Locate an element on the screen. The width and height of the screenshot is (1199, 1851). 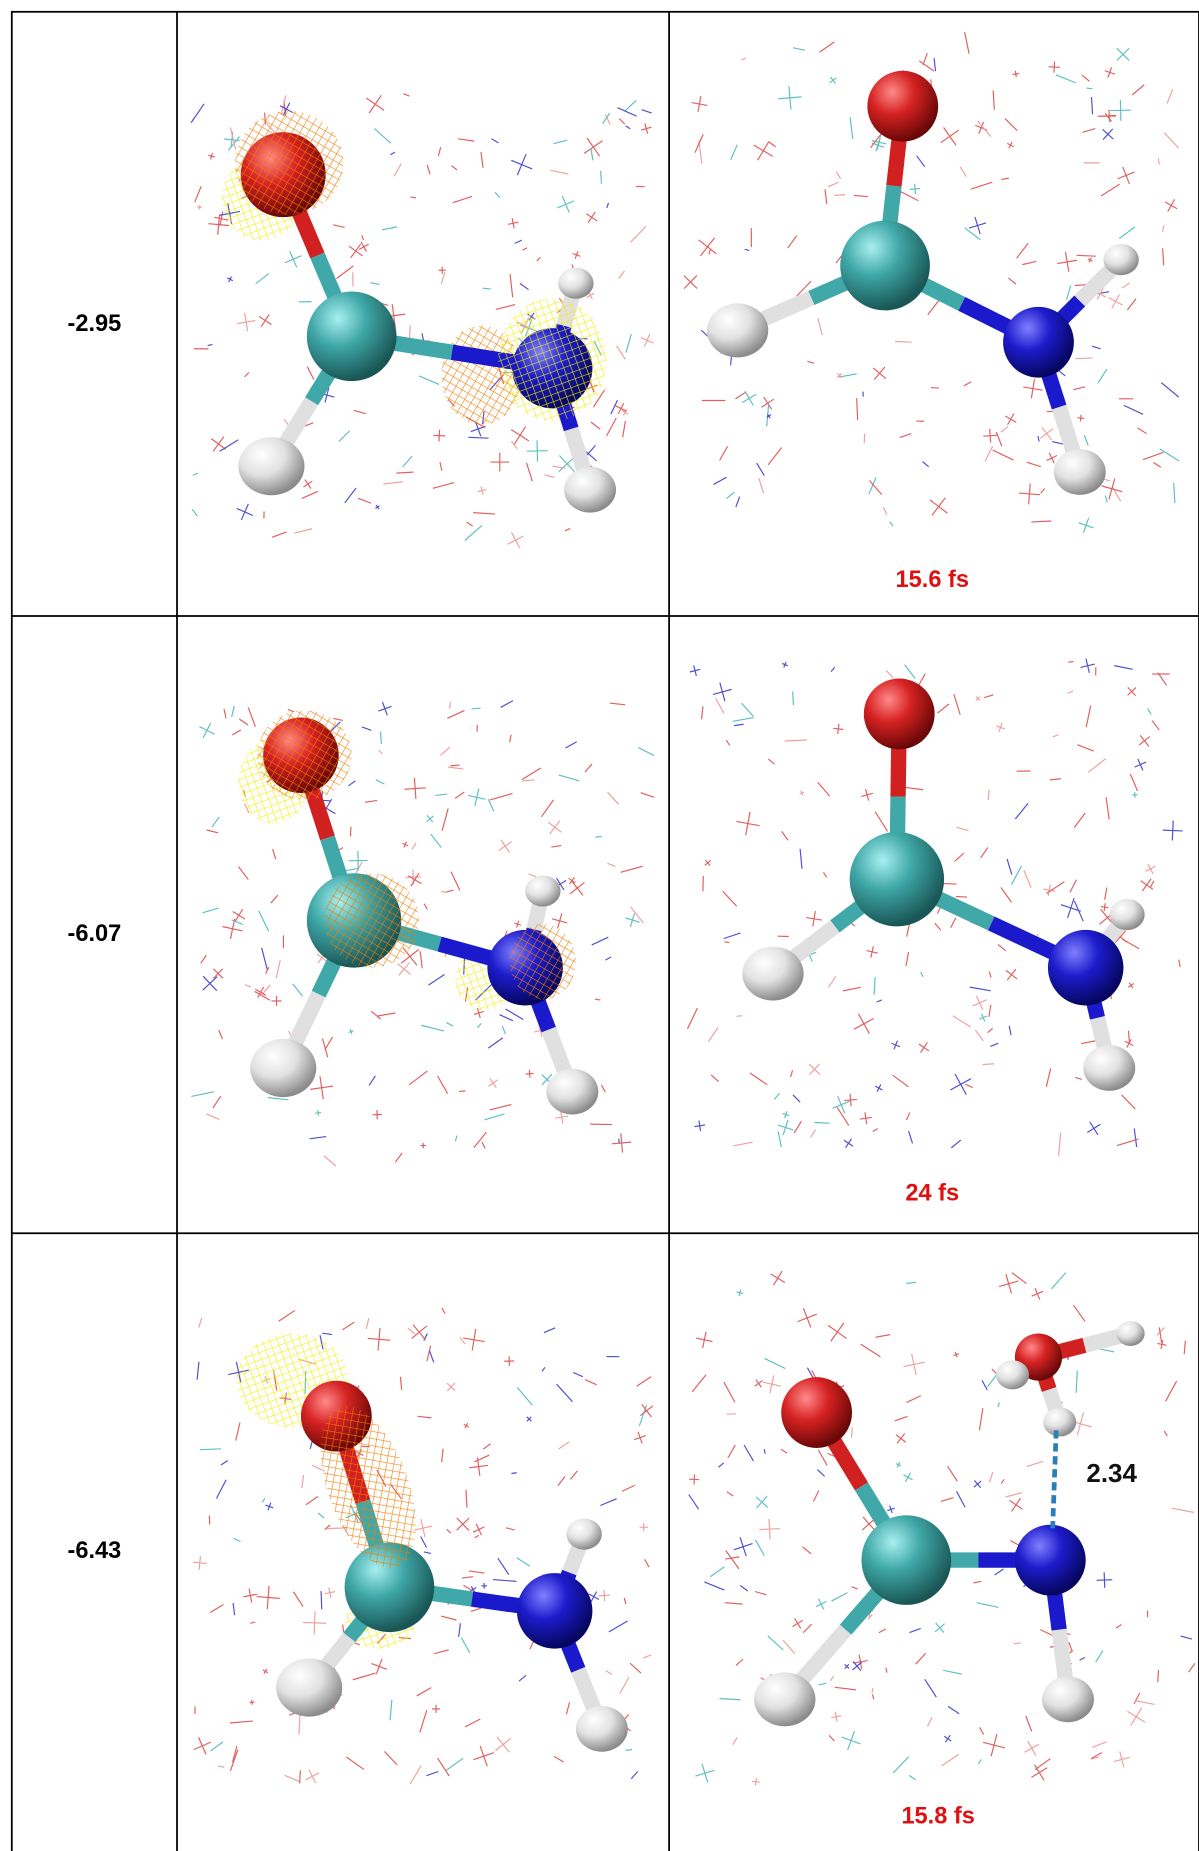
time: 24 fs is located at coordinates (932, 1193).